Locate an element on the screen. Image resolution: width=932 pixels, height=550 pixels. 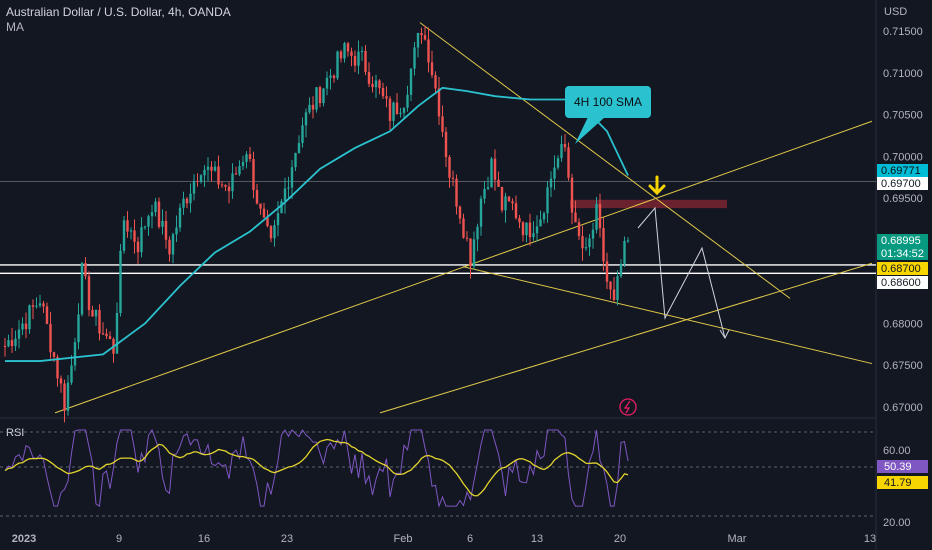
price-label-text: 0.68995 is located at coordinates (901, 241).